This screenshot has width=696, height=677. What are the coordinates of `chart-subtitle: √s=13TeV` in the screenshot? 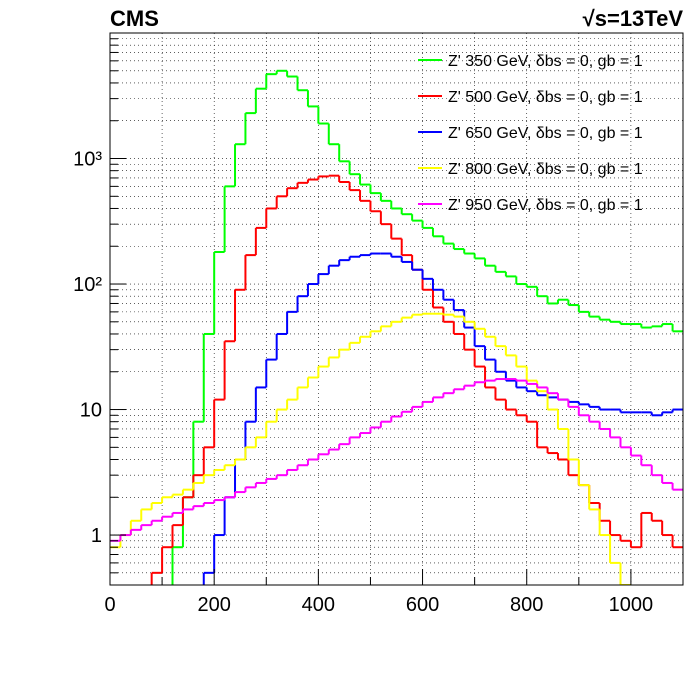 It's located at (633, 18).